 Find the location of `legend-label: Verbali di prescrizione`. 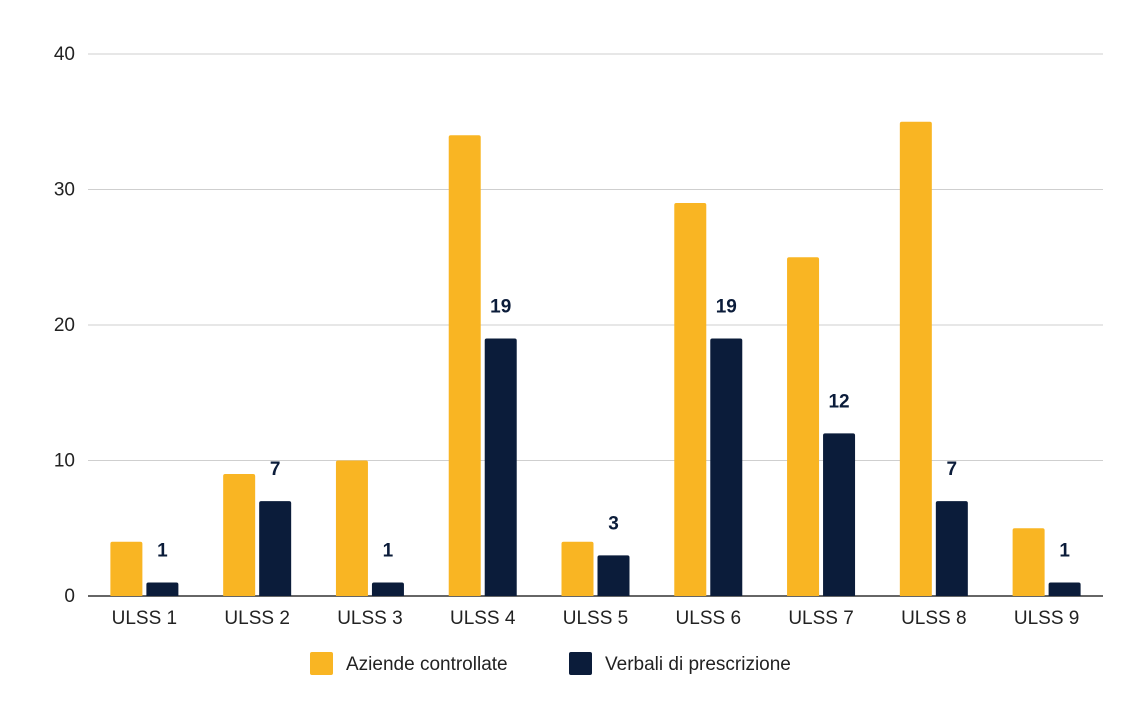

legend-label: Verbali di prescrizione is located at coordinates (698, 664).